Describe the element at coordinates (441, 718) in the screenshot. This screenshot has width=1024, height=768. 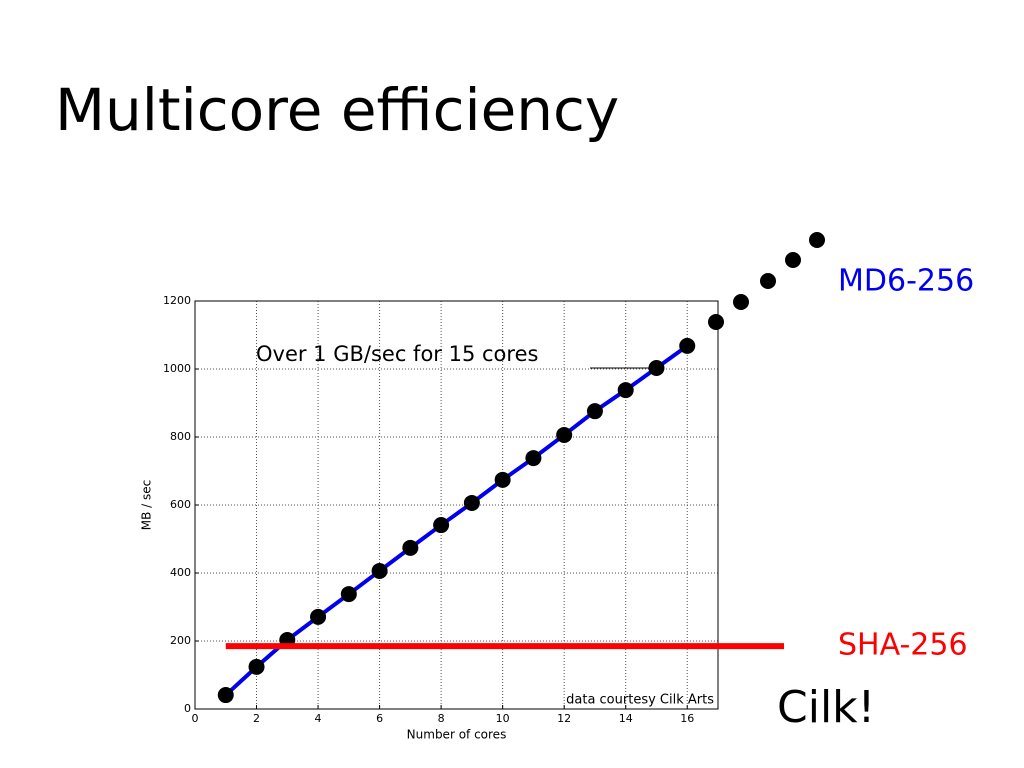
I see `x-tick-label: 8` at that location.